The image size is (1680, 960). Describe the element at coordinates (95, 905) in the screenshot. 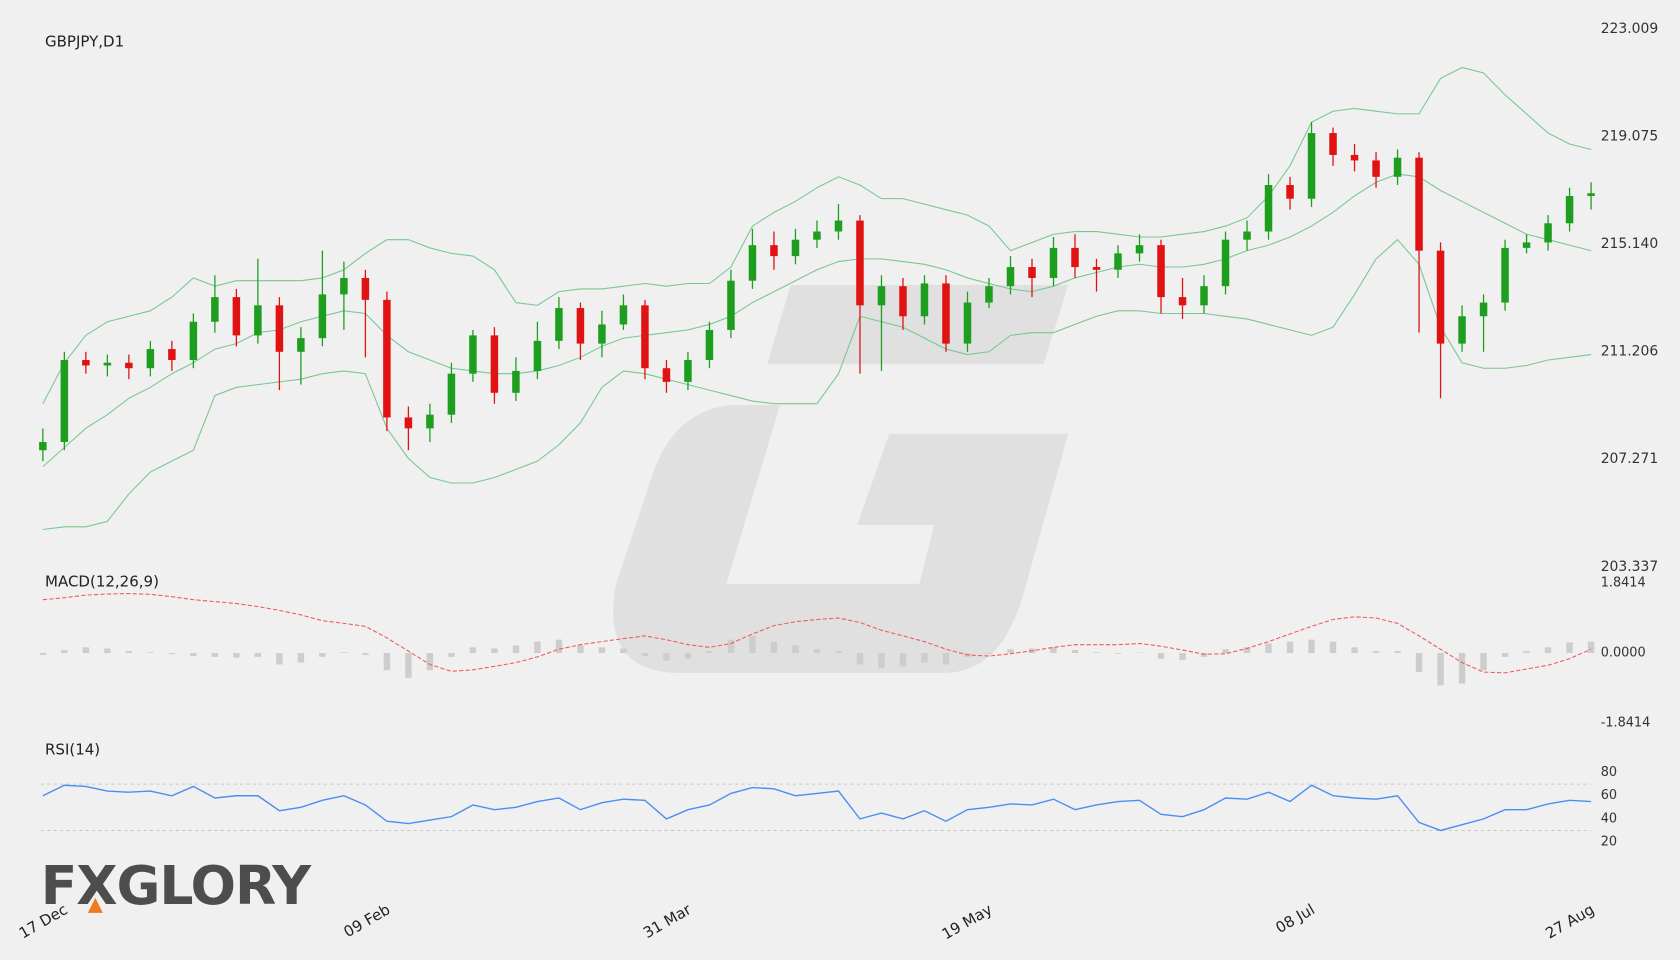

I see `logo-accent` at that location.